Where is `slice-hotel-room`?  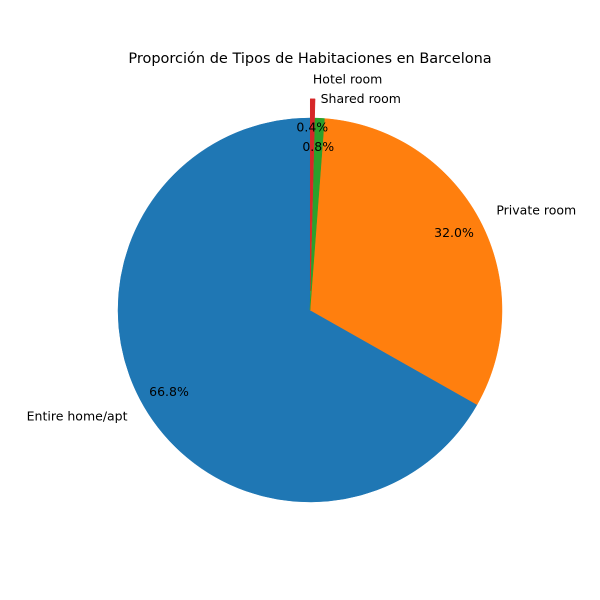 slice-hotel-room is located at coordinates (312, 194).